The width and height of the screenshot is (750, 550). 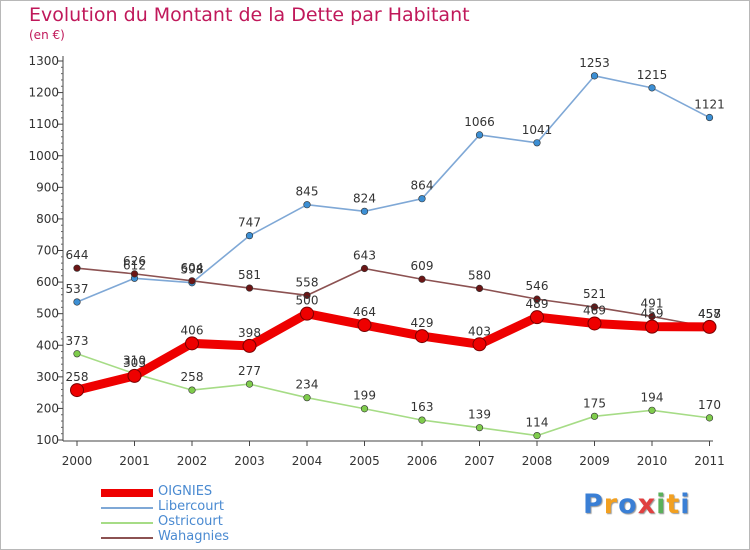 What do you see at coordinates (652, 304) in the screenshot?
I see `data-label-wahagnies: 491` at bounding box center [652, 304].